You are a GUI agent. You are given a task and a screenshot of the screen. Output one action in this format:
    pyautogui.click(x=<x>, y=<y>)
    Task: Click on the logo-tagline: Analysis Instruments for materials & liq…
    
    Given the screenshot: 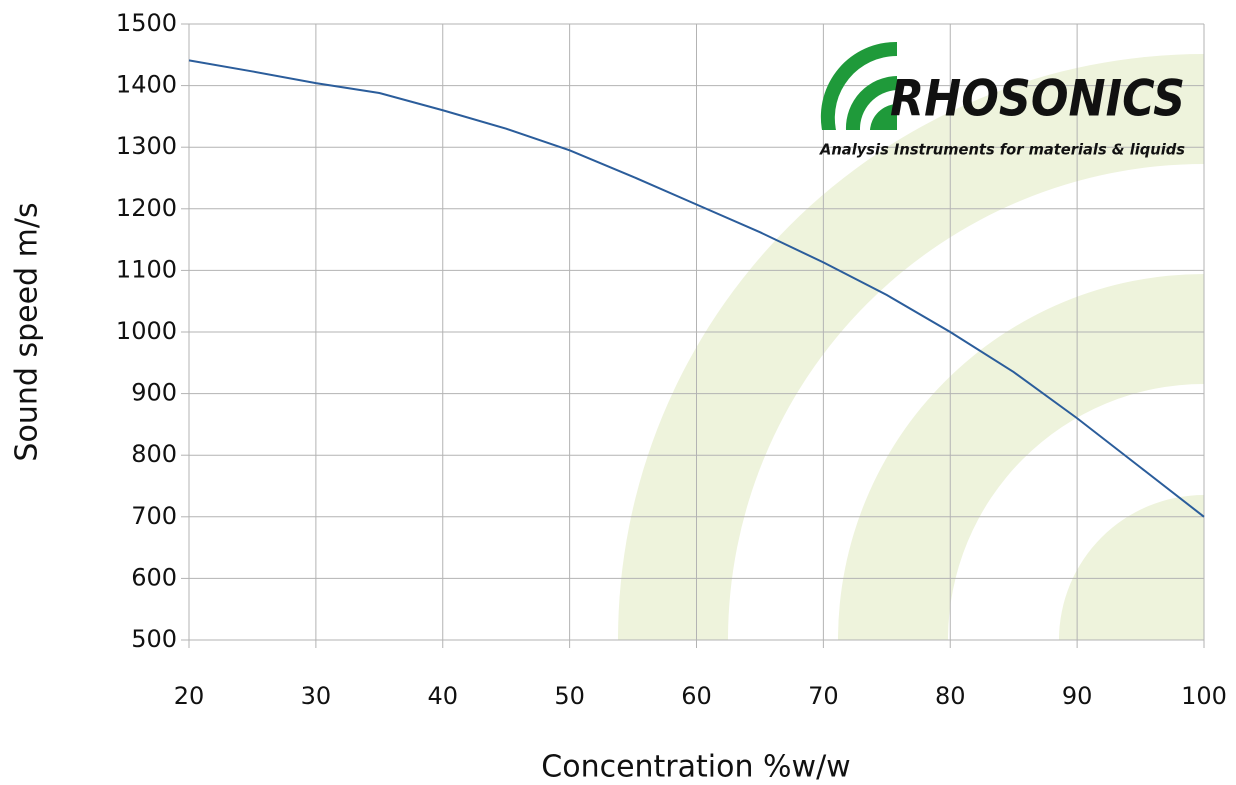 What is the action you would take?
    pyautogui.click(x=1002, y=150)
    